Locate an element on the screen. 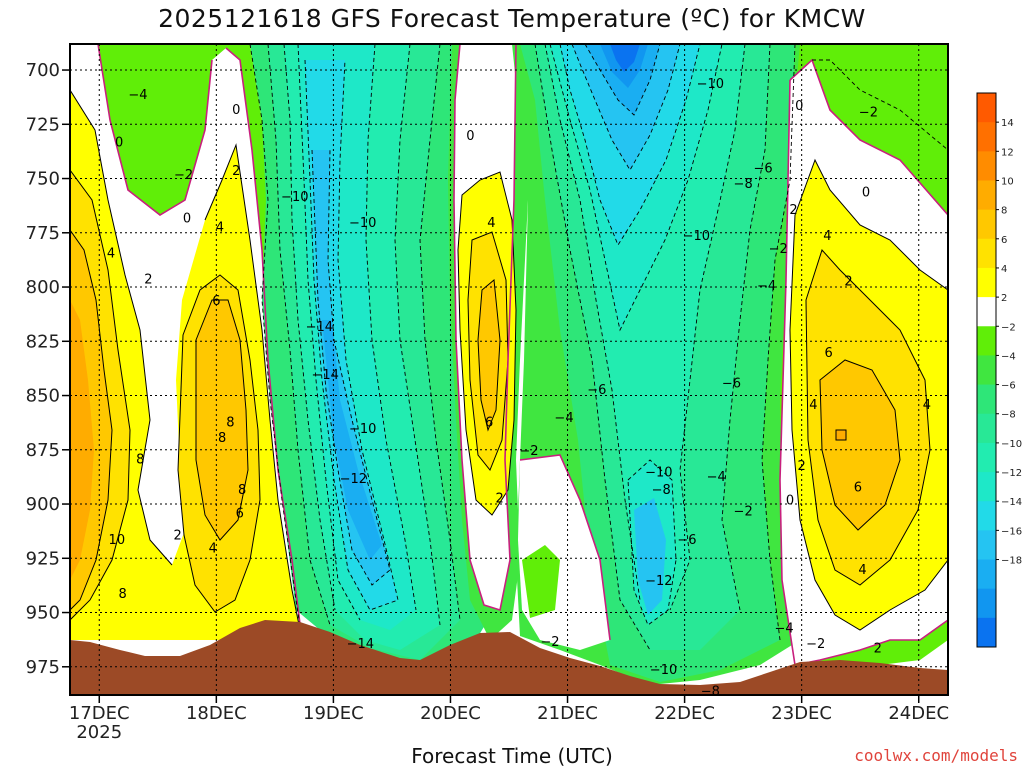 The image size is (1024, 768). colorbar-label: 14 is located at coordinates (1007, 123).